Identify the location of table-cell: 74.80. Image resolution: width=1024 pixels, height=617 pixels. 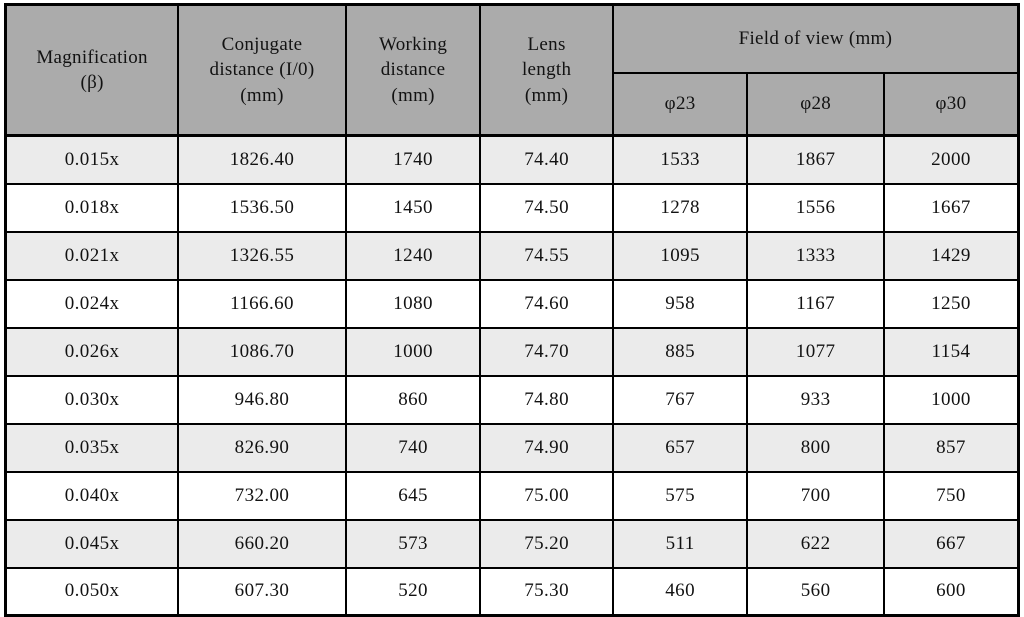
(546, 399).